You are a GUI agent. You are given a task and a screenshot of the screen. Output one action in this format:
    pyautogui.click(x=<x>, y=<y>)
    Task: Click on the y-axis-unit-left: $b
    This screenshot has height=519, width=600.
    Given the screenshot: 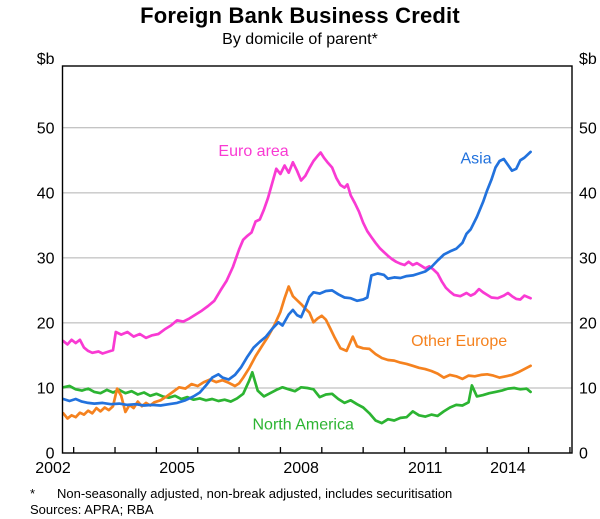 What is the action you would take?
    pyautogui.click(x=46, y=59)
    